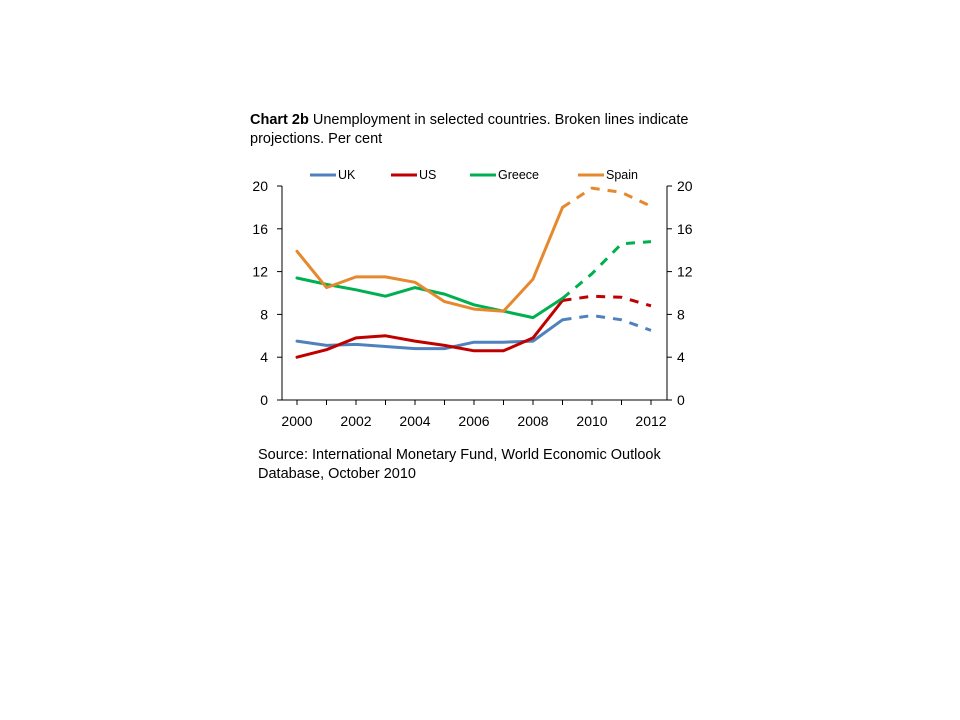 The image size is (960, 720). I want to click on y-tick-label-right: 8, so click(681, 314).